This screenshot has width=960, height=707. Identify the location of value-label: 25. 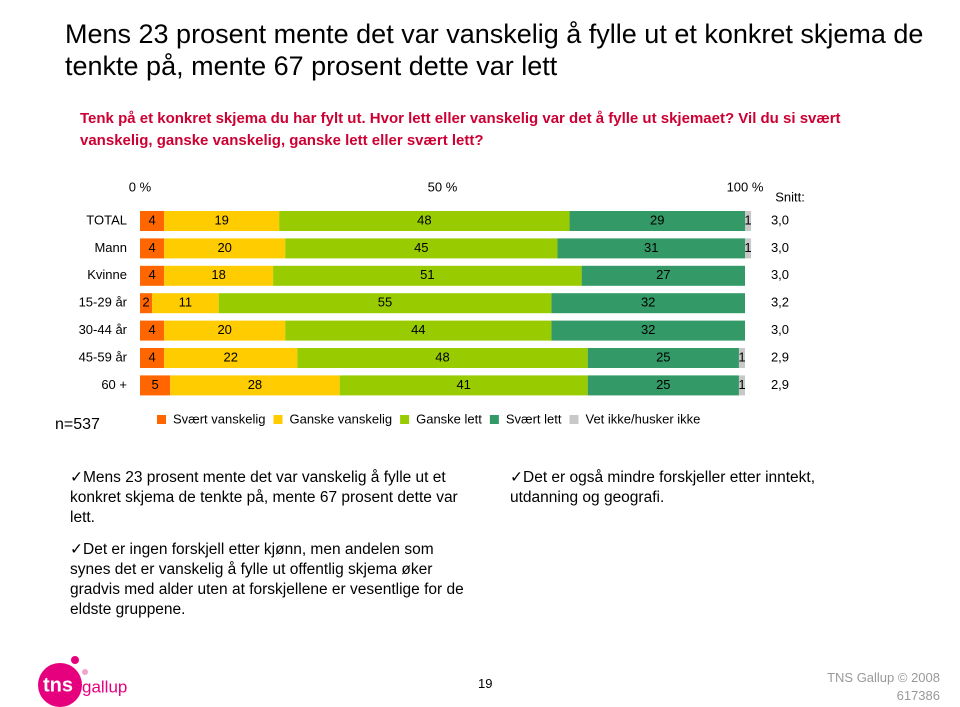
(663, 356).